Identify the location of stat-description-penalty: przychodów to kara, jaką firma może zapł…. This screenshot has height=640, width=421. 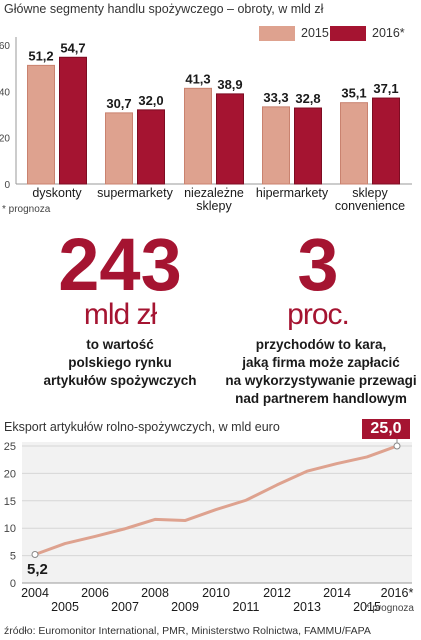
(321, 372).